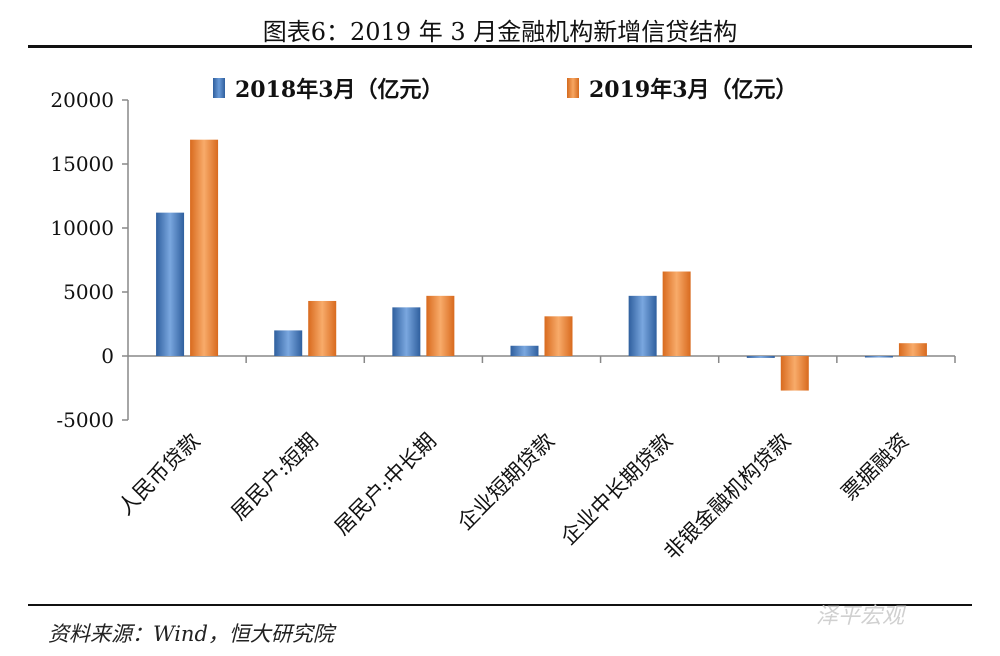  What do you see at coordinates (860, 616) in the screenshot?
I see `watermark: 泽平宏观` at bounding box center [860, 616].